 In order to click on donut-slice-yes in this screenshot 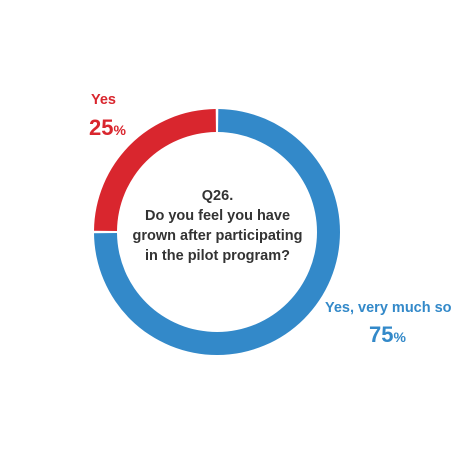, I will do `click(155, 170)`.